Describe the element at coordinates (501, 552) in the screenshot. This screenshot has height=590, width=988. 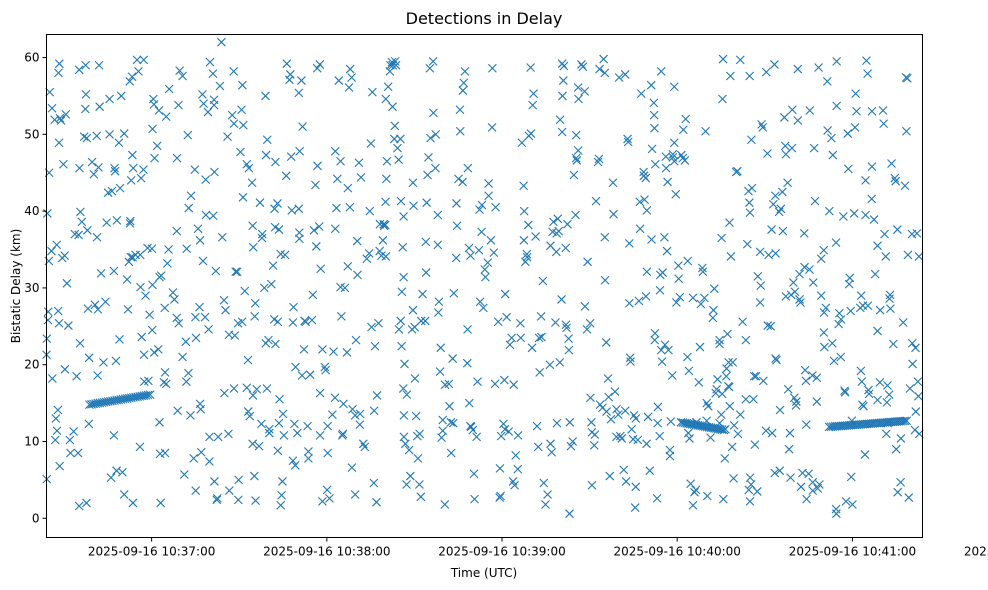
I see `x-tick-label: 2025-09-16 10:39:00` at that location.